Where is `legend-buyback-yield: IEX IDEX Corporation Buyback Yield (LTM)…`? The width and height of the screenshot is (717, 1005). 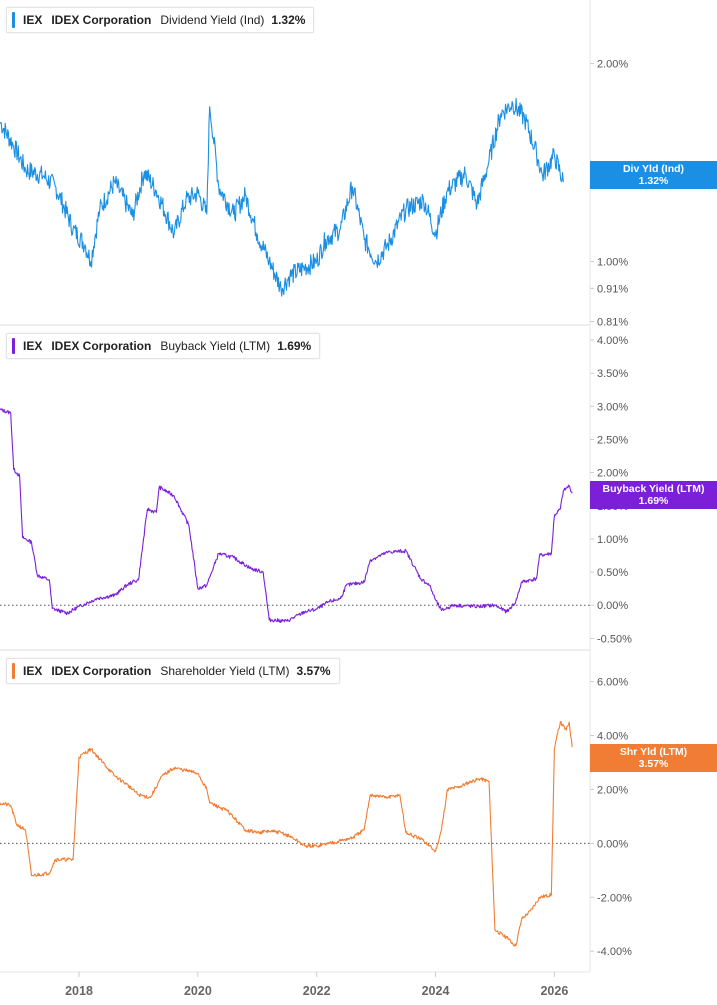 legend-buyback-yield: IEX IDEX Corporation Buyback Yield (LTM)… is located at coordinates (163, 346).